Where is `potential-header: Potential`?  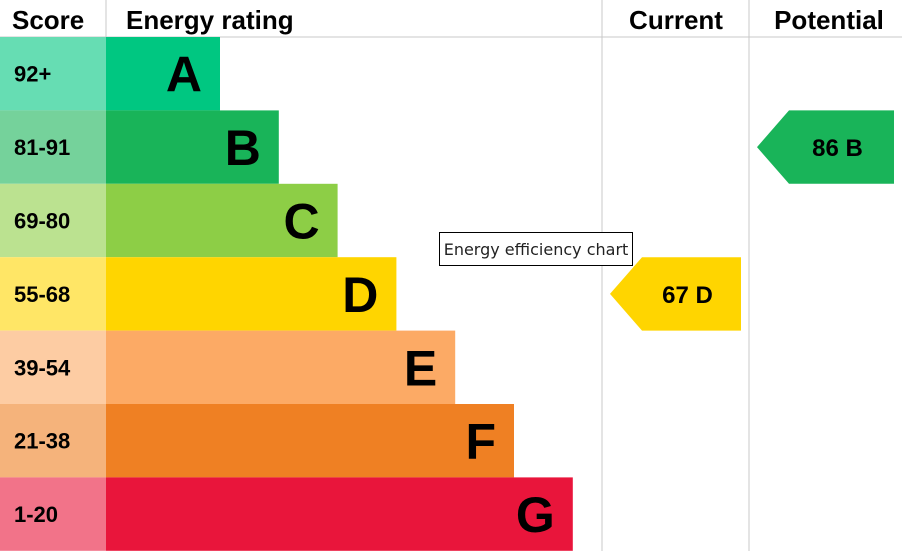
potential-header: Potential is located at coordinates (829, 20).